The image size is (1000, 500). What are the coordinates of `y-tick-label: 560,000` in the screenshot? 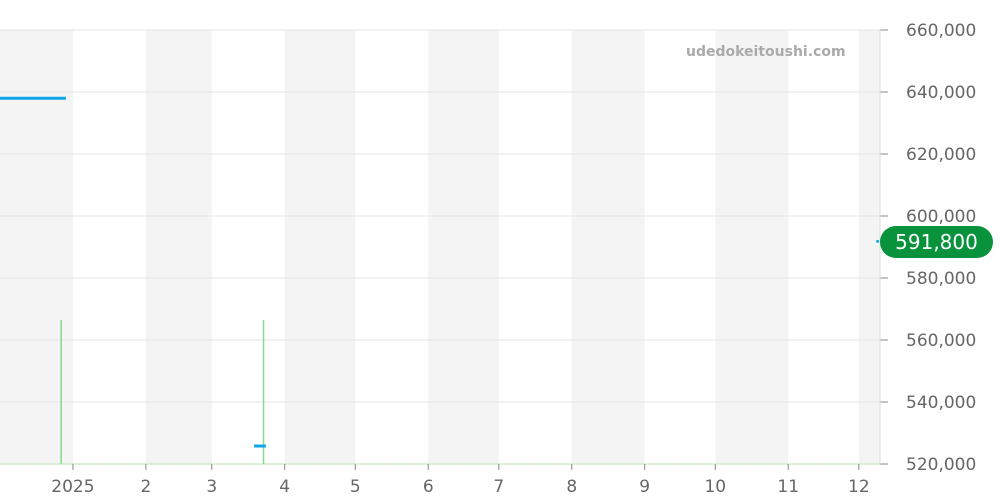 It's located at (941, 341).